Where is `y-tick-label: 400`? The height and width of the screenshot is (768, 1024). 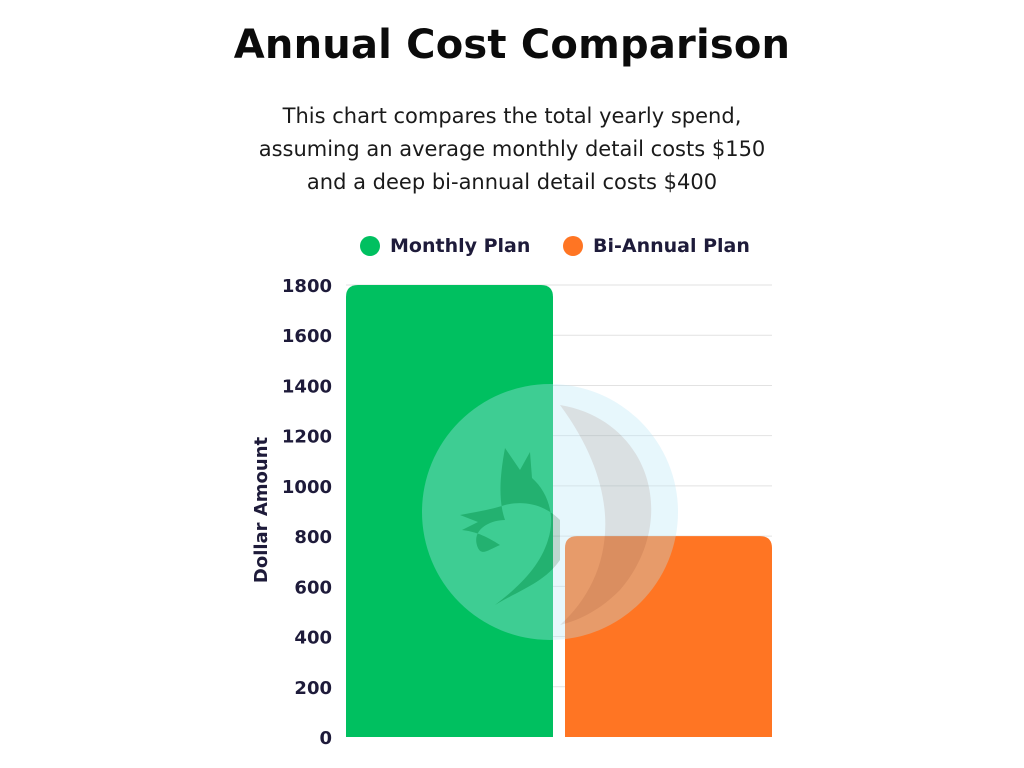
y-tick-label: 400 is located at coordinates (313, 638).